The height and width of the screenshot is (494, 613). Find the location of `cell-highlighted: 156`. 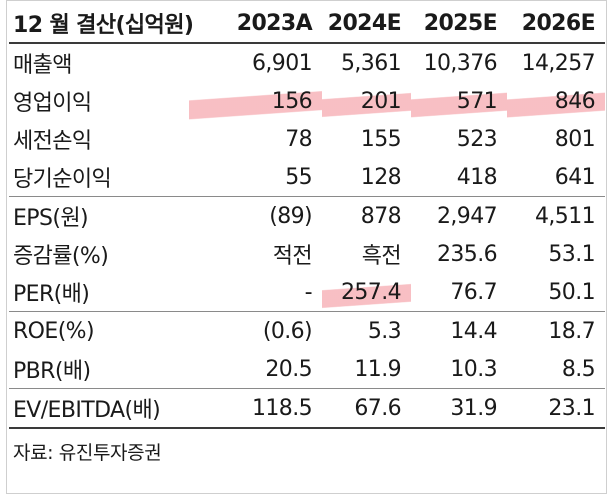

cell-highlighted: 156 is located at coordinates (255, 101).